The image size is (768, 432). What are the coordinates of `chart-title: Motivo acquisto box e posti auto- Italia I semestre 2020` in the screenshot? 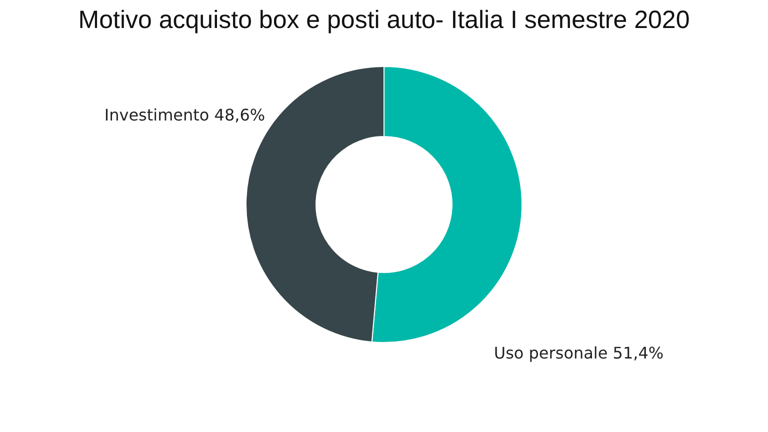 It's located at (384, 20).